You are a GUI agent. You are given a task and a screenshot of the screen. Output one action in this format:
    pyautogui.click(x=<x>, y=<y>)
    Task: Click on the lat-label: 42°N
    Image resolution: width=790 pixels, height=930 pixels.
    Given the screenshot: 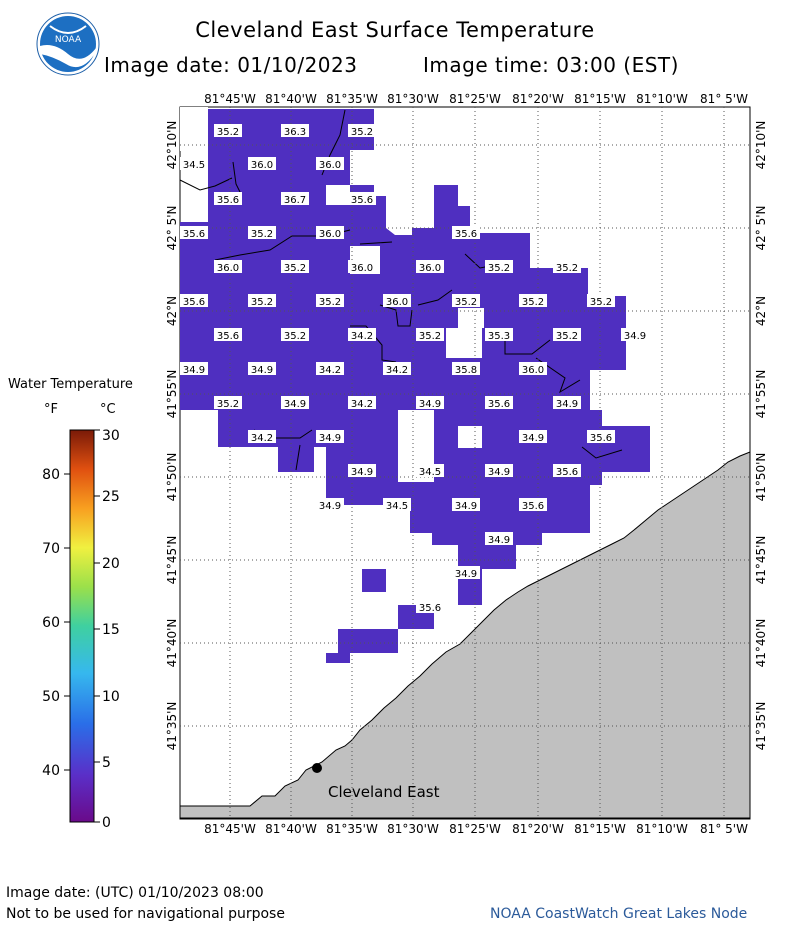 What is the action you would take?
    pyautogui.click(x=761, y=311)
    